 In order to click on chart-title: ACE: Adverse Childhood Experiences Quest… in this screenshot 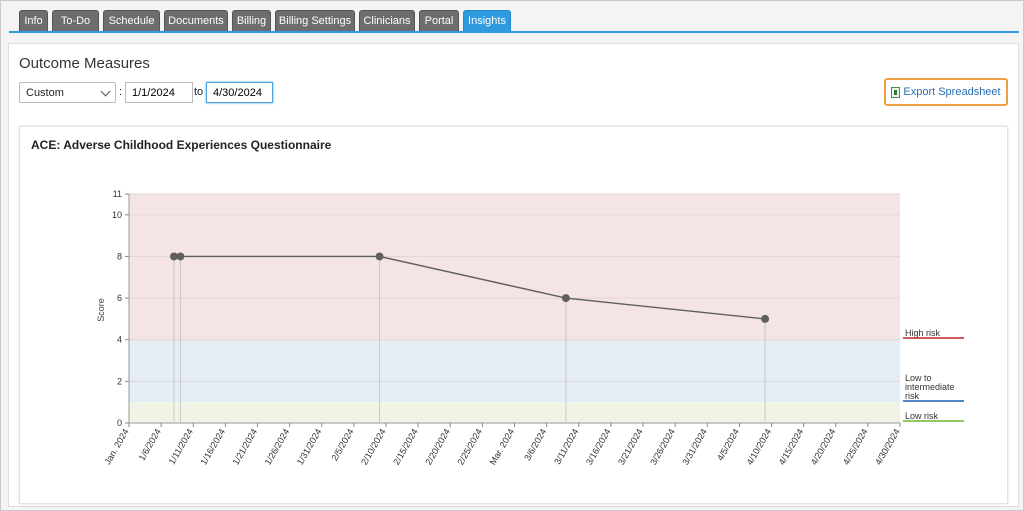, I will do `click(181, 145)`.